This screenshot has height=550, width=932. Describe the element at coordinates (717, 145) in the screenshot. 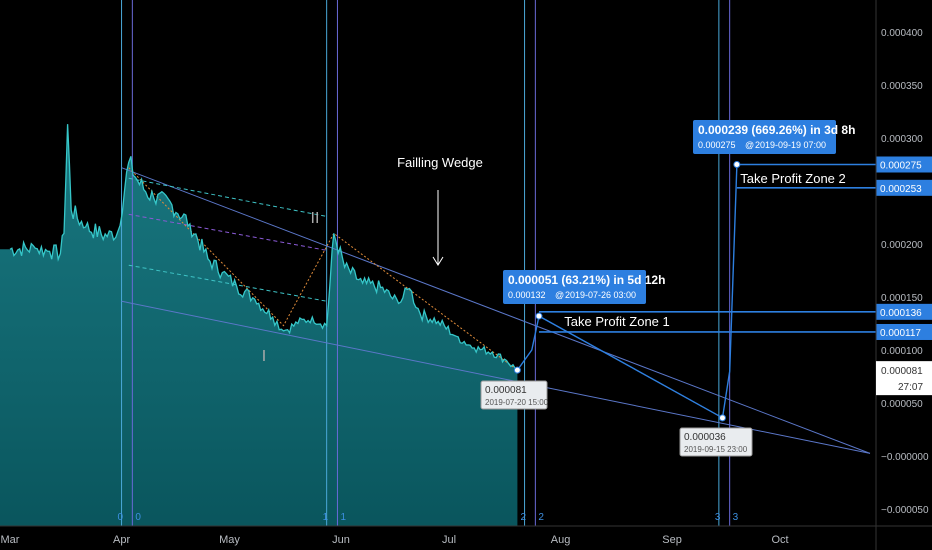

I see `tp2-tooltip-sub: 0.000275` at that location.